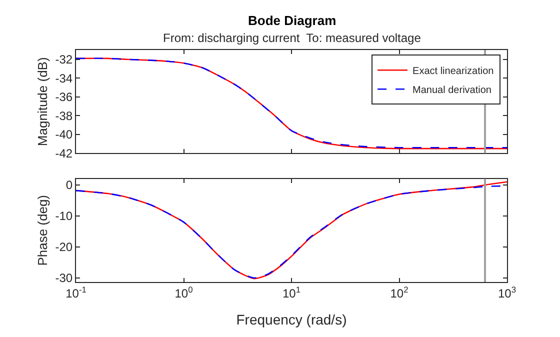  Describe the element at coordinates (42, 230) in the screenshot. I see `y-axis-title: Phase (deg)` at that location.